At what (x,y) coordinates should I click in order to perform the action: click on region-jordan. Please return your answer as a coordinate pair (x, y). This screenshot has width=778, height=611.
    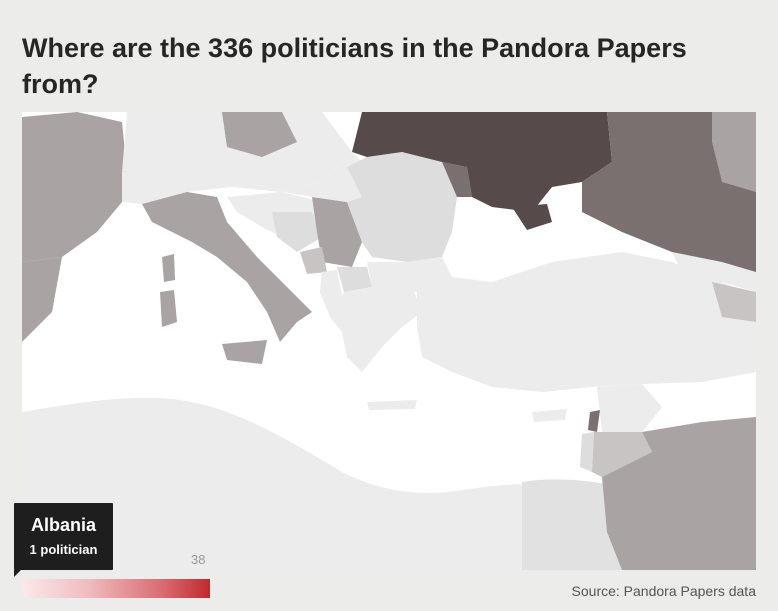
    Looking at the image, I should click on (622, 454).